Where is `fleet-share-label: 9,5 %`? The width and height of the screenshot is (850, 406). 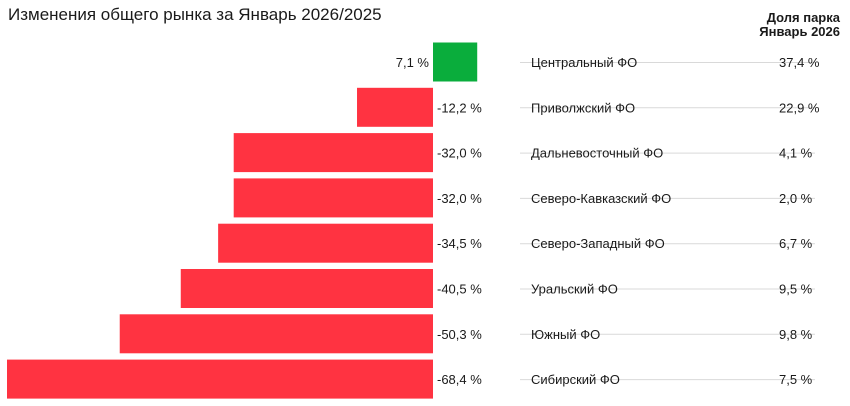 fleet-share-label: 9,5 % is located at coordinates (796, 289).